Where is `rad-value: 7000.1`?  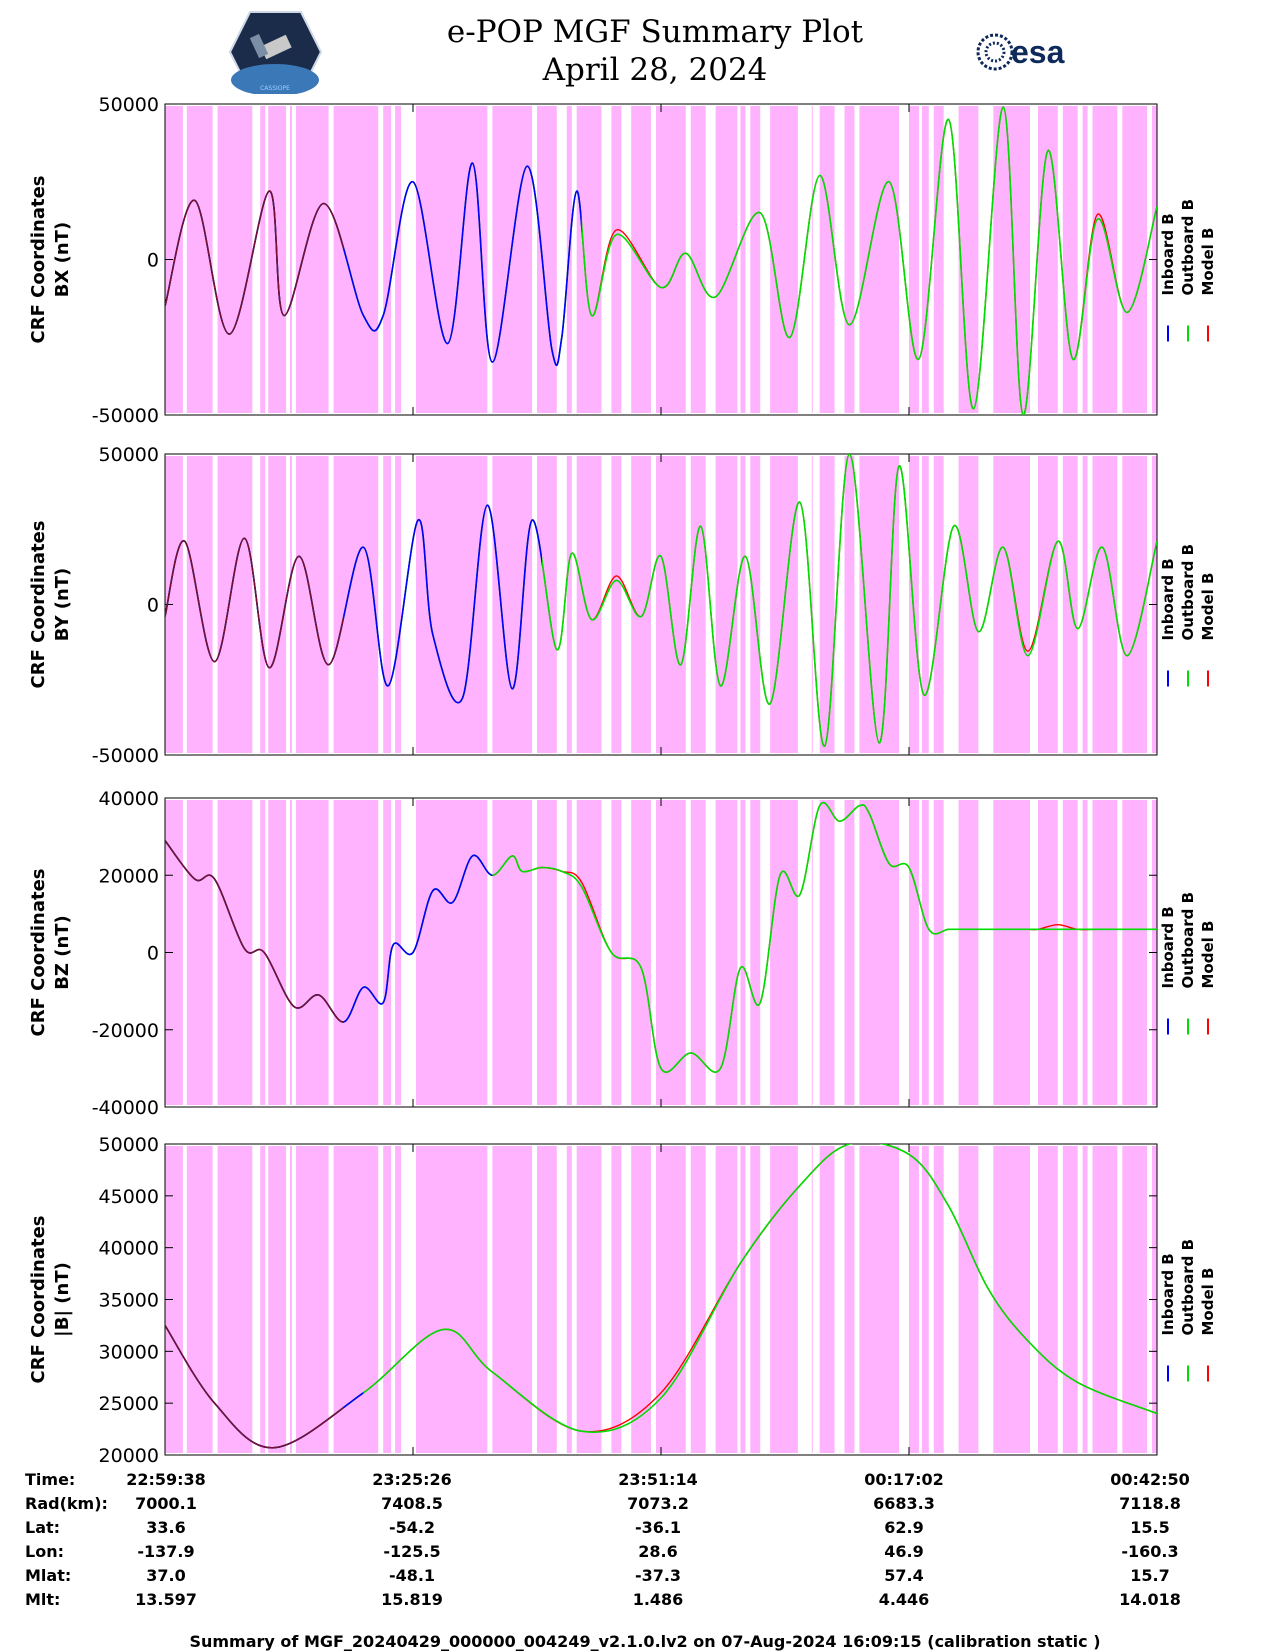 rad-value: 7000.1 is located at coordinates (166, 1503).